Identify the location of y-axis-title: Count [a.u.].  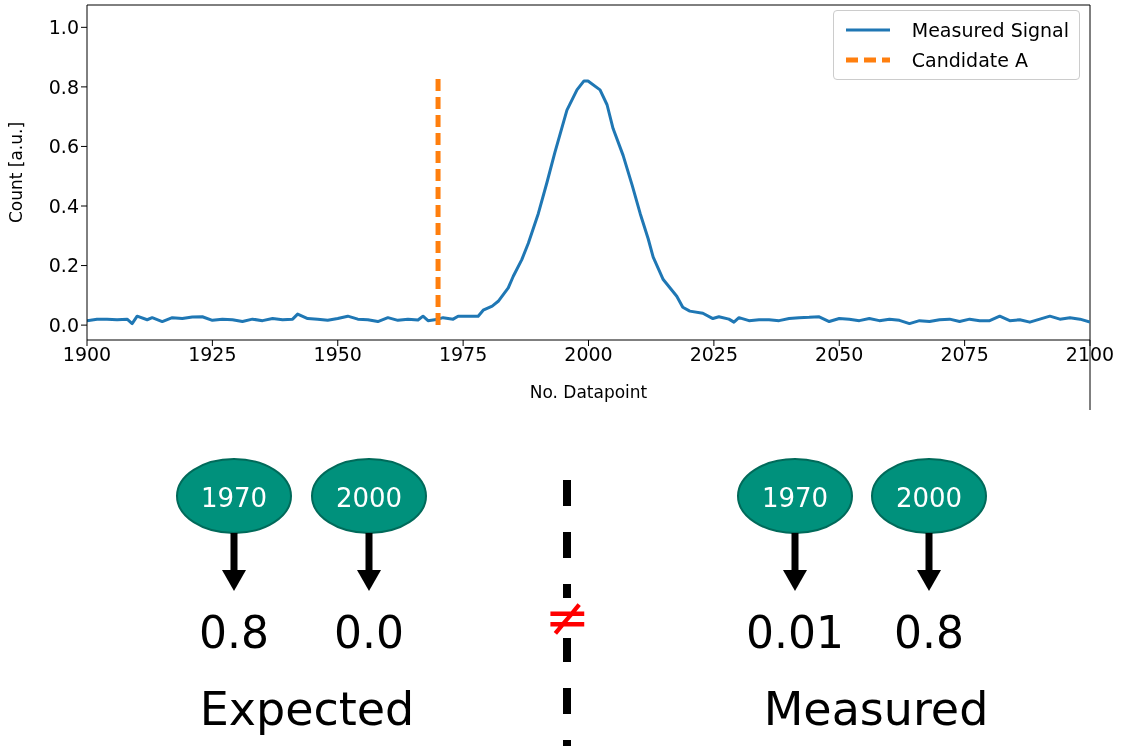
(16, 172).